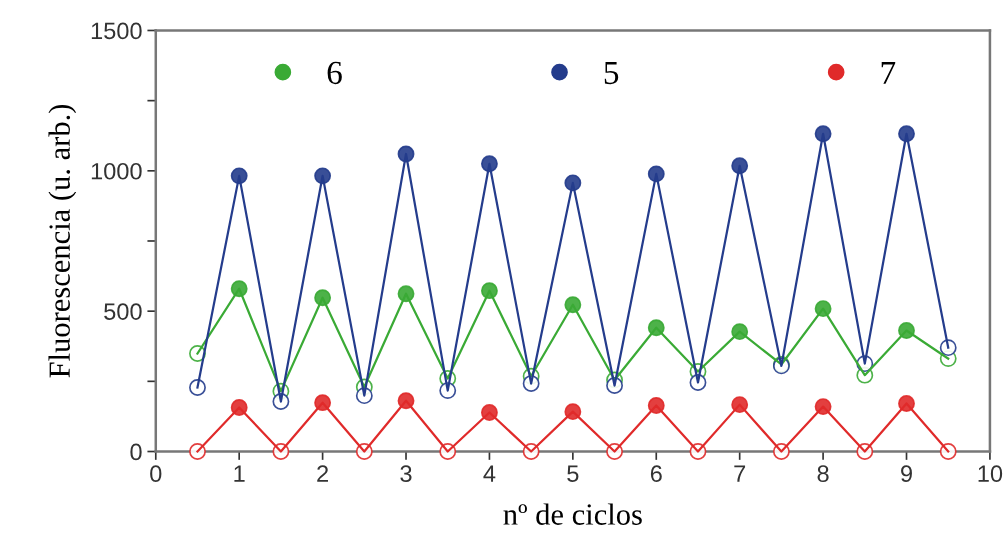 Image resolution: width=1005 pixels, height=554 pixels. Describe the element at coordinates (116, 171) in the screenshot. I see `y-tick-label: 1000` at that location.